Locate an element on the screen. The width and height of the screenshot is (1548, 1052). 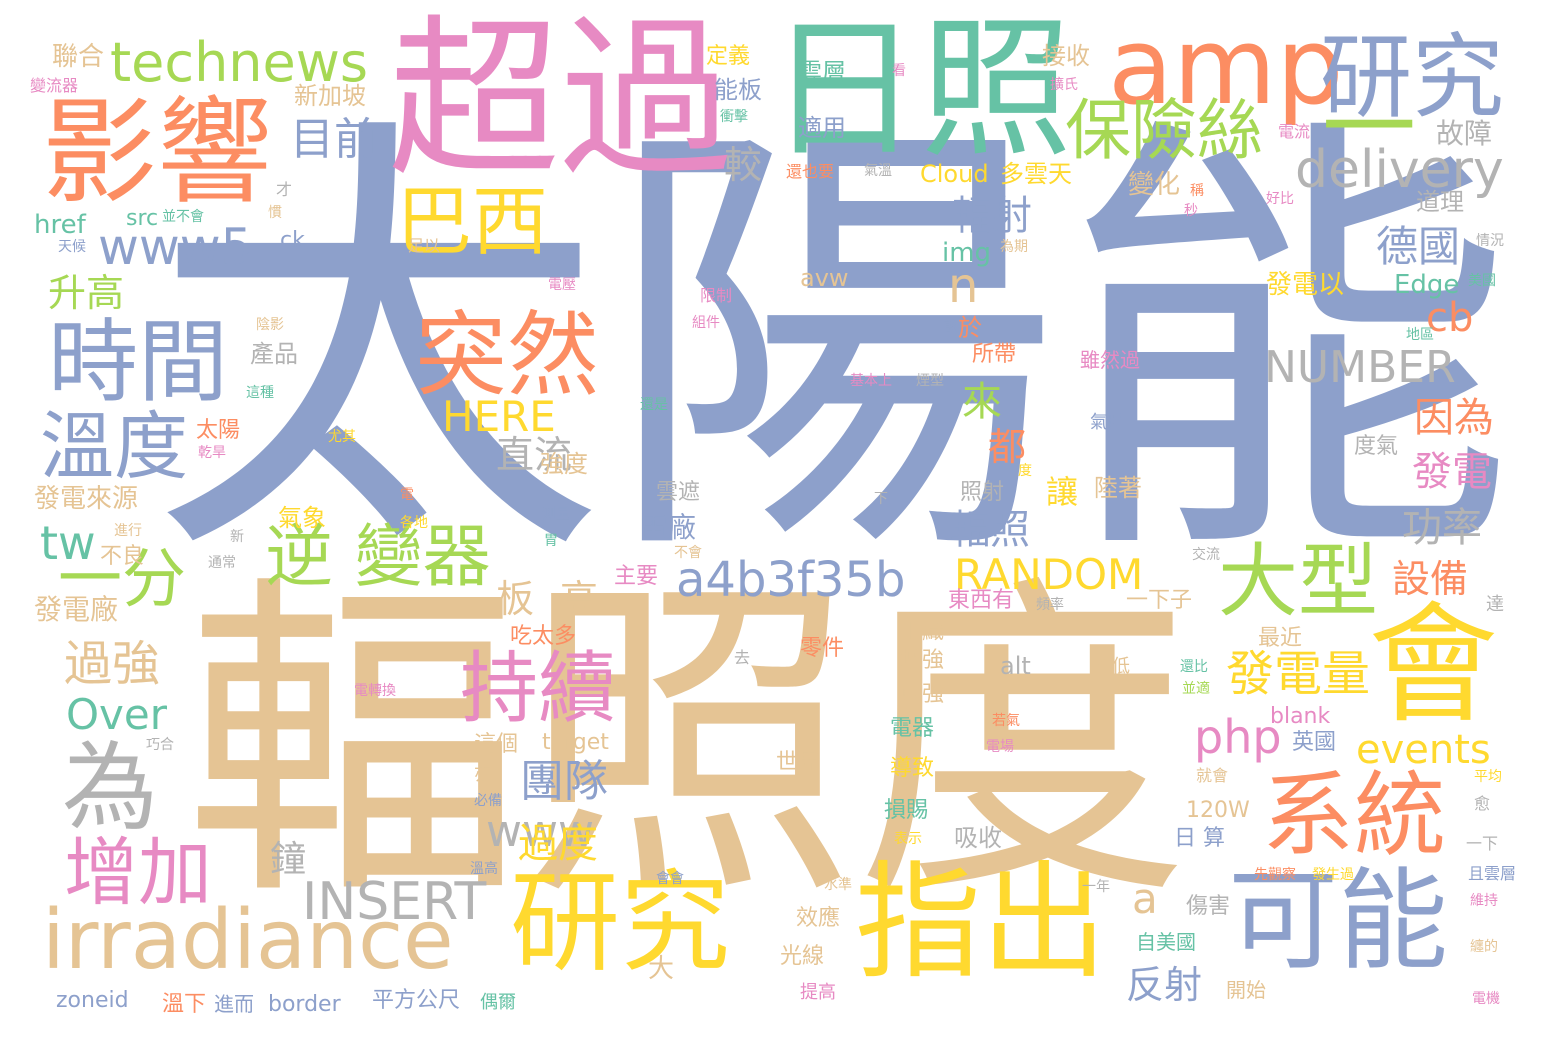
word: 發生過 is located at coordinates (1333, 875).